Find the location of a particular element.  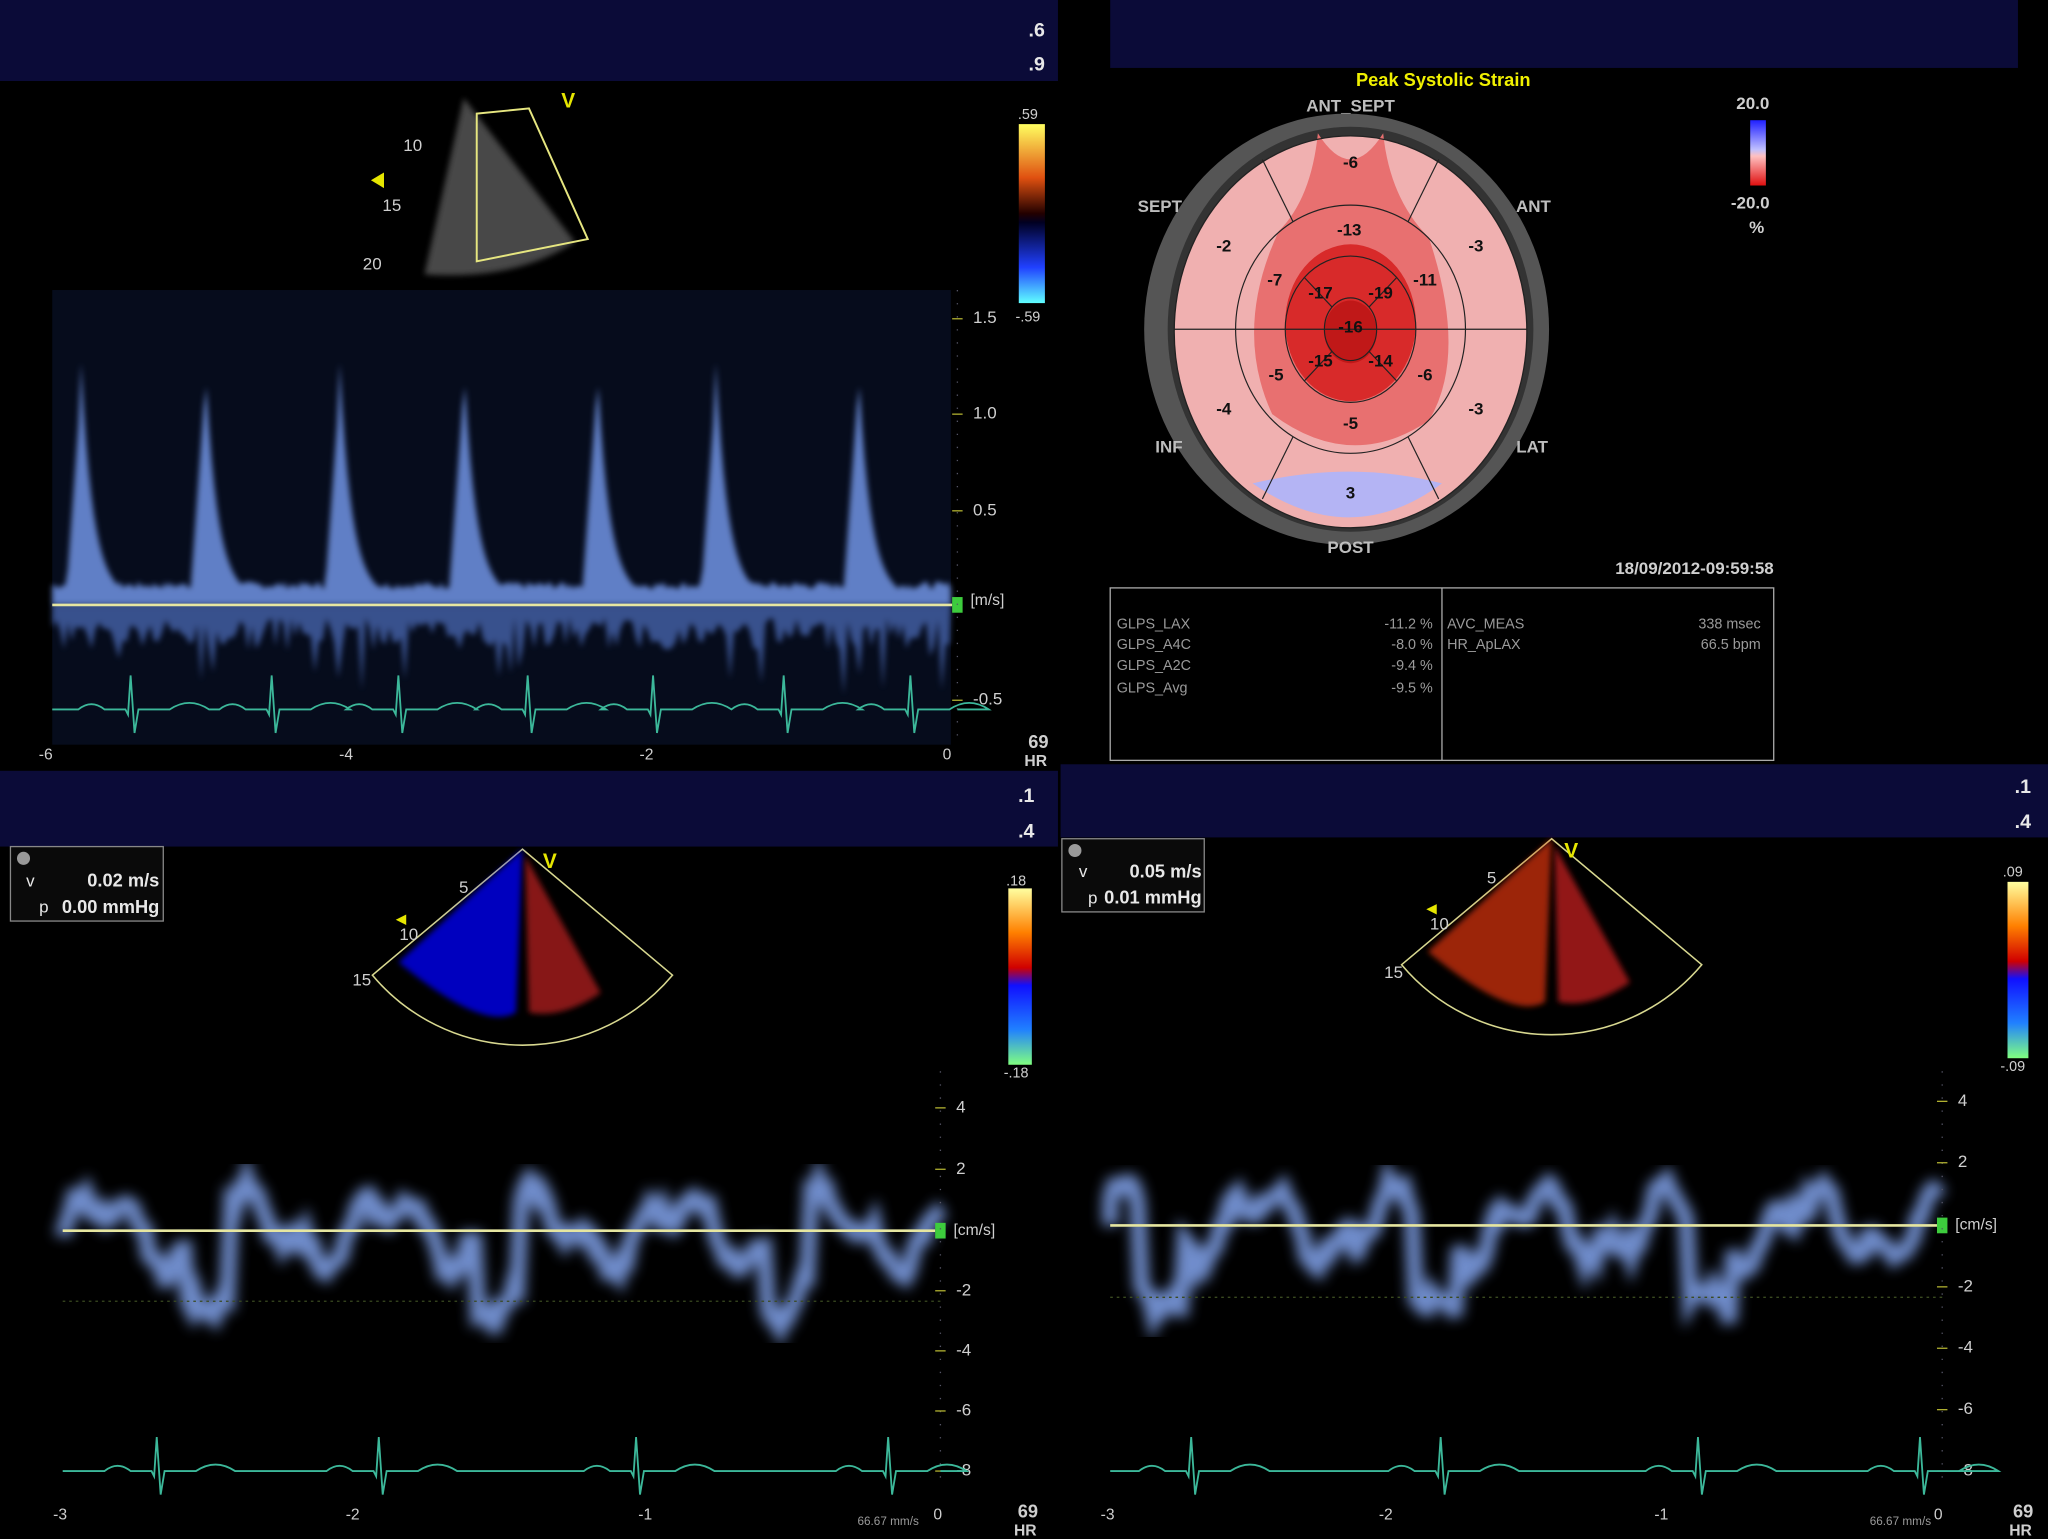

y-tick-label: -6 is located at coordinates (1965, 1408).